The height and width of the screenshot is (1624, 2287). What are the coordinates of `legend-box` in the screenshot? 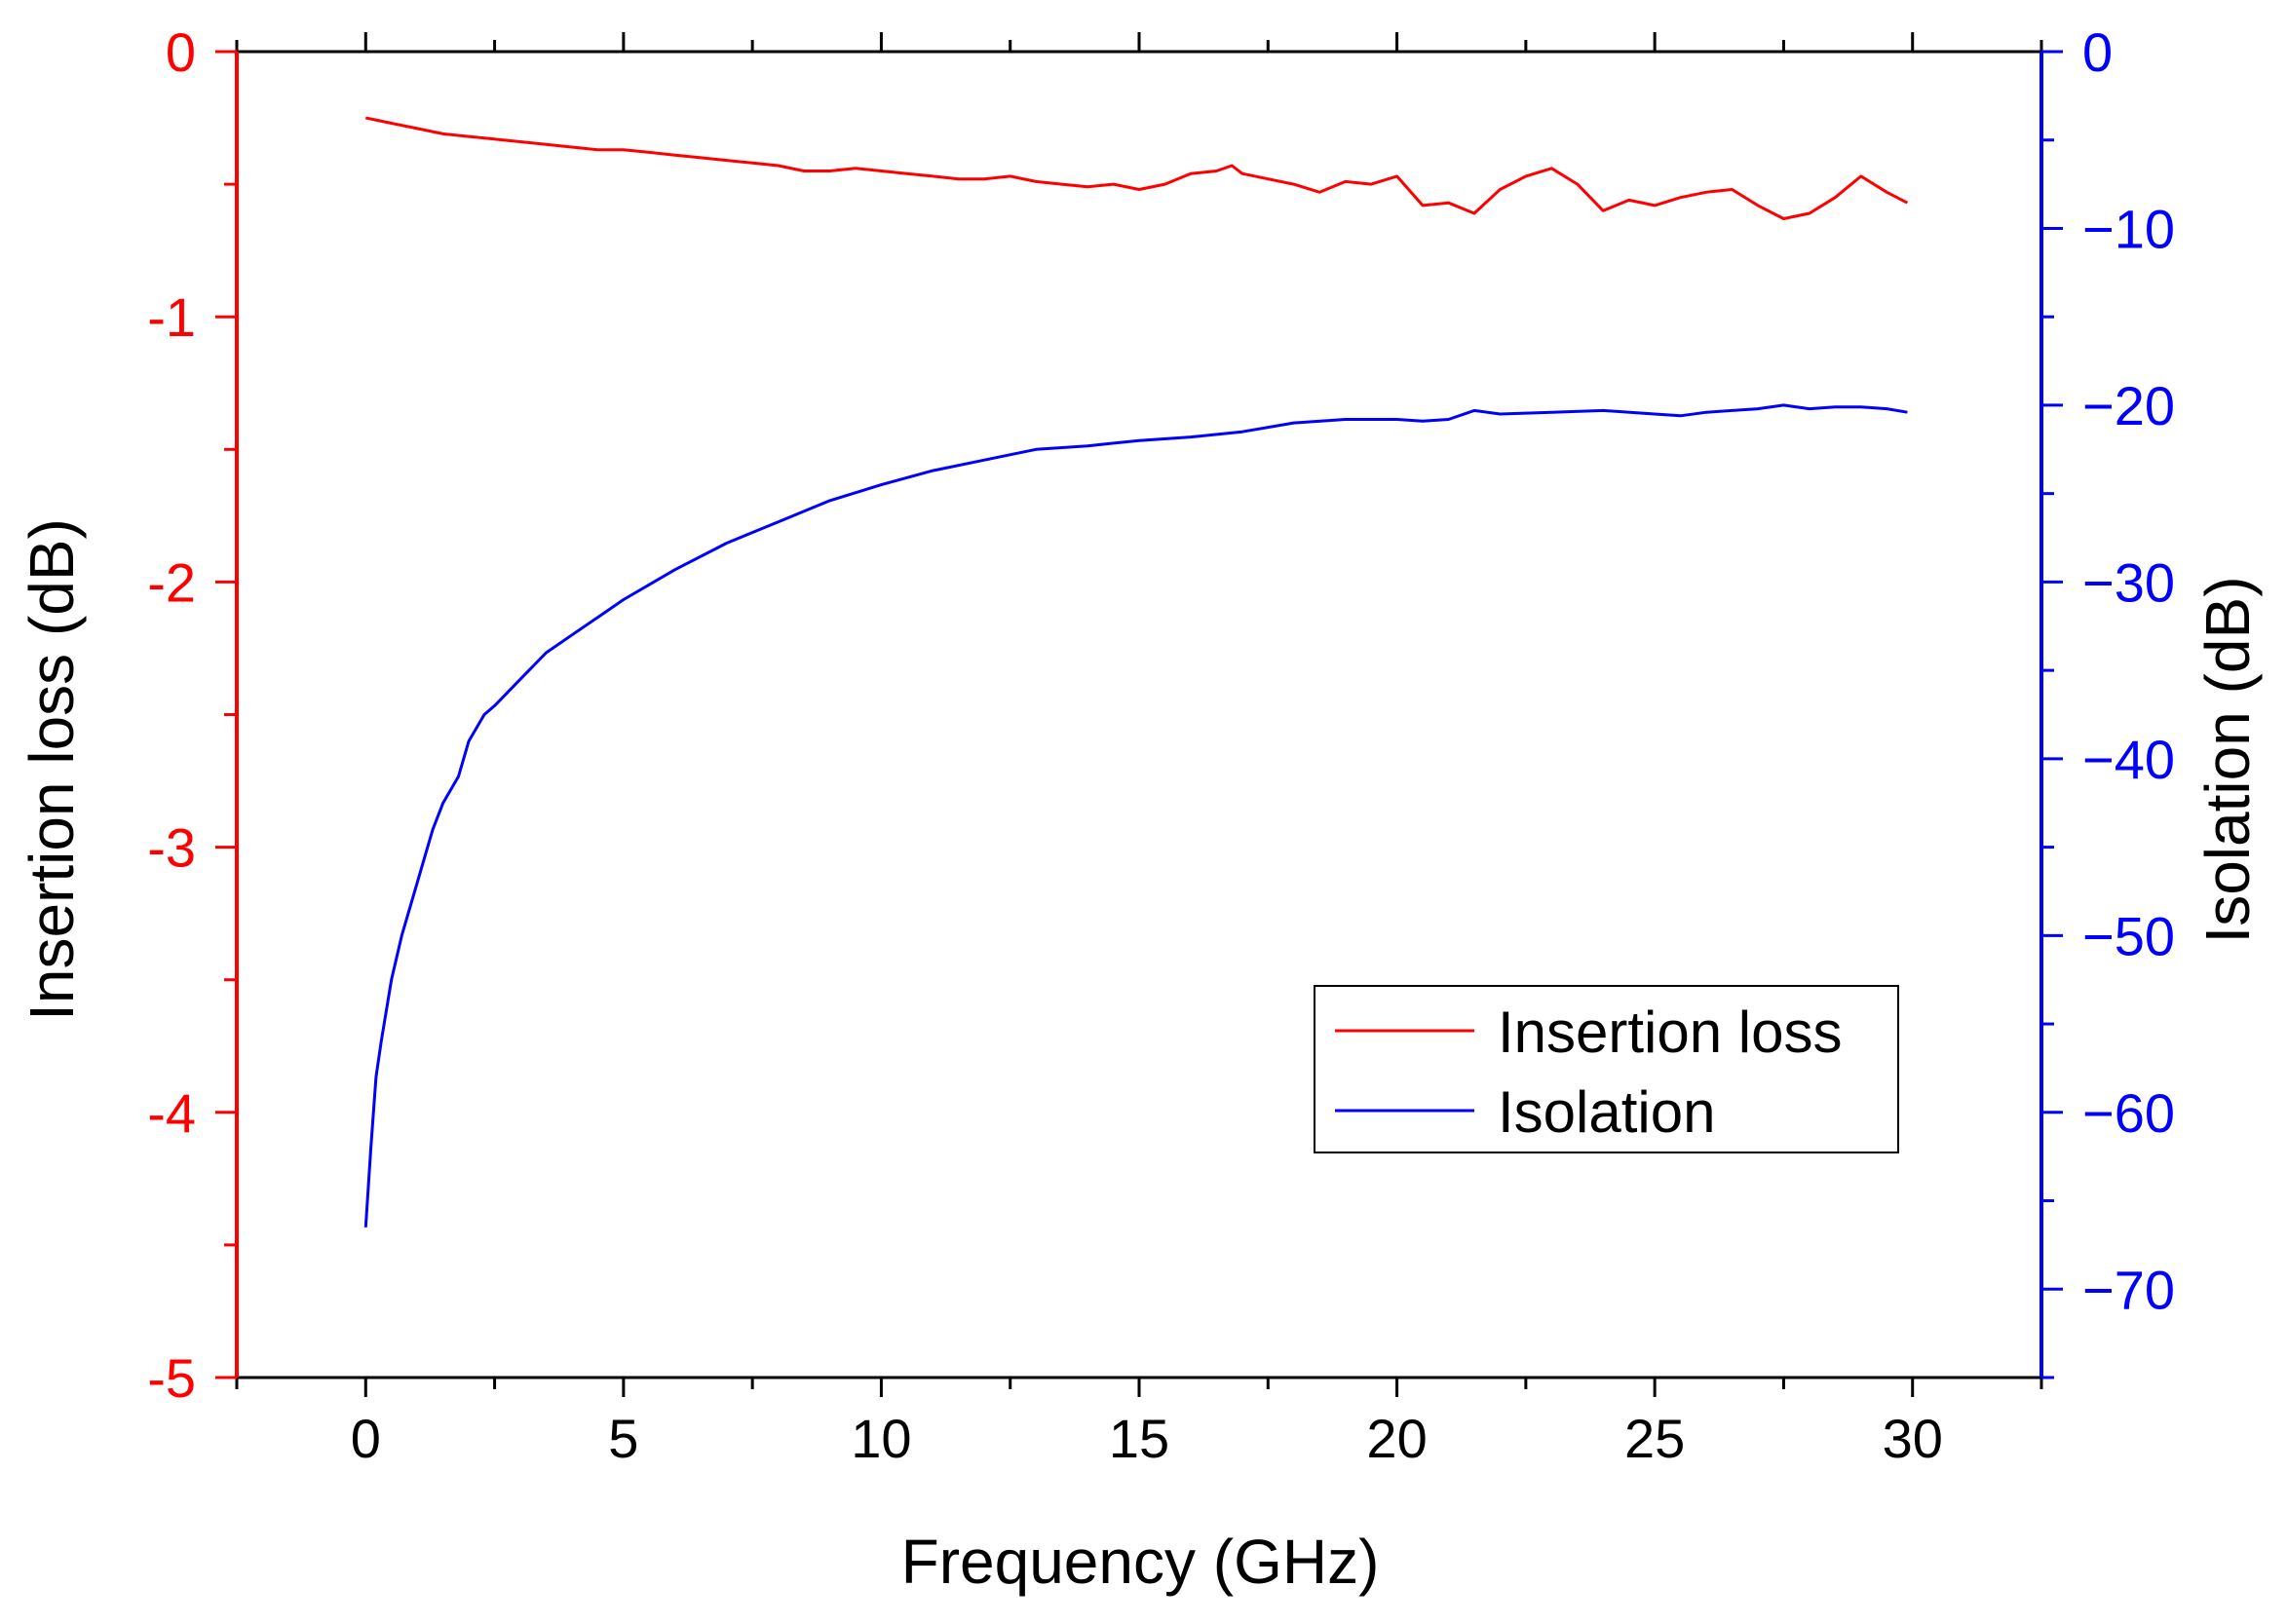 It's located at (1607, 1069).